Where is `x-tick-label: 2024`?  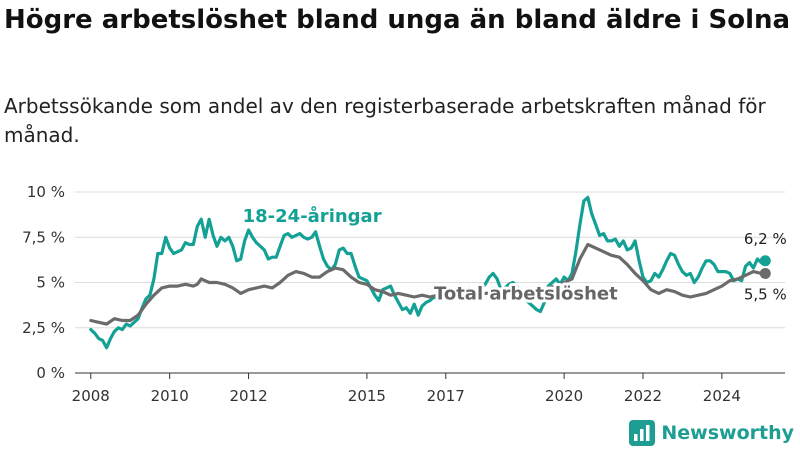
x-tick-label: 2024 is located at coordinates (722, 396).